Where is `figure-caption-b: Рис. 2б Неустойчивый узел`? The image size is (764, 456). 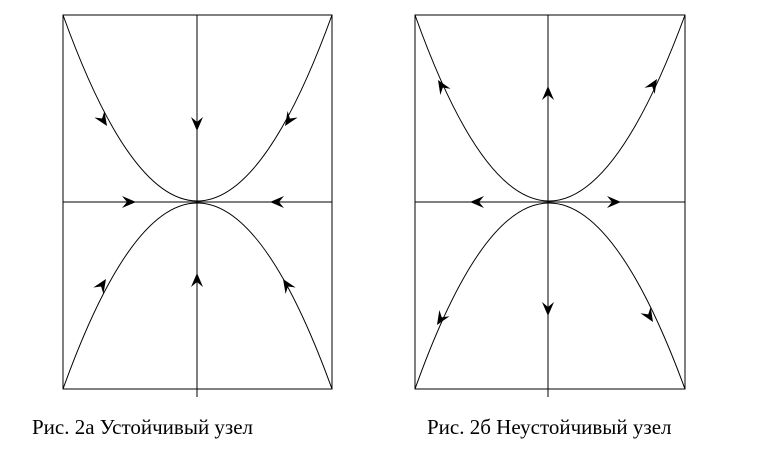 figure-caption-b: Рис. 2б Неустойчивый узел is located at coordinates (549, 427).